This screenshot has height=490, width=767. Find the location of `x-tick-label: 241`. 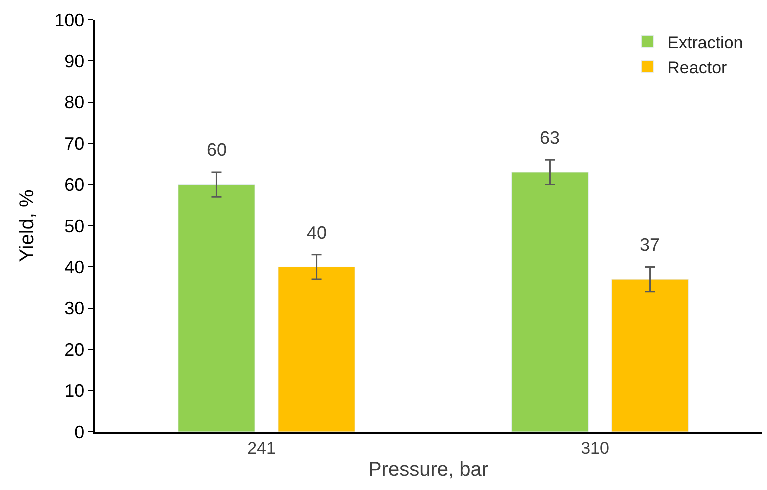

x-tick-label: 241 is located at coordinates (262, 448).